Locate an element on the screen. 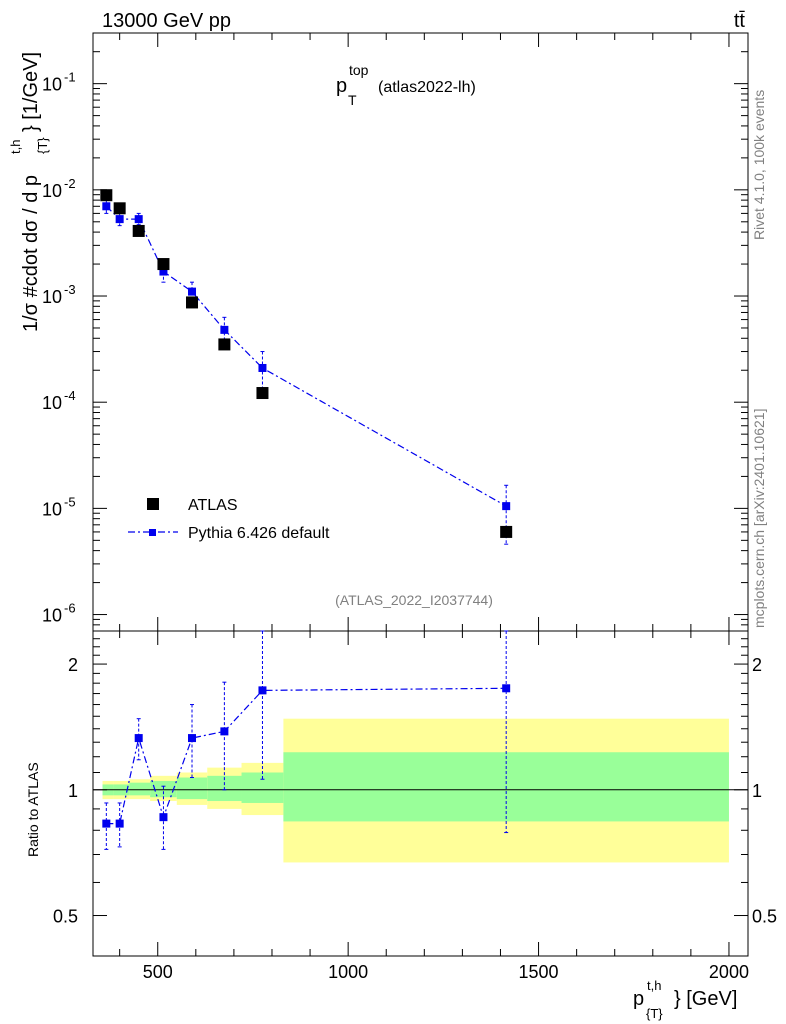 The image size is (786, 1024). x-tick-label: 1500 is located at coordinates (539, 972).